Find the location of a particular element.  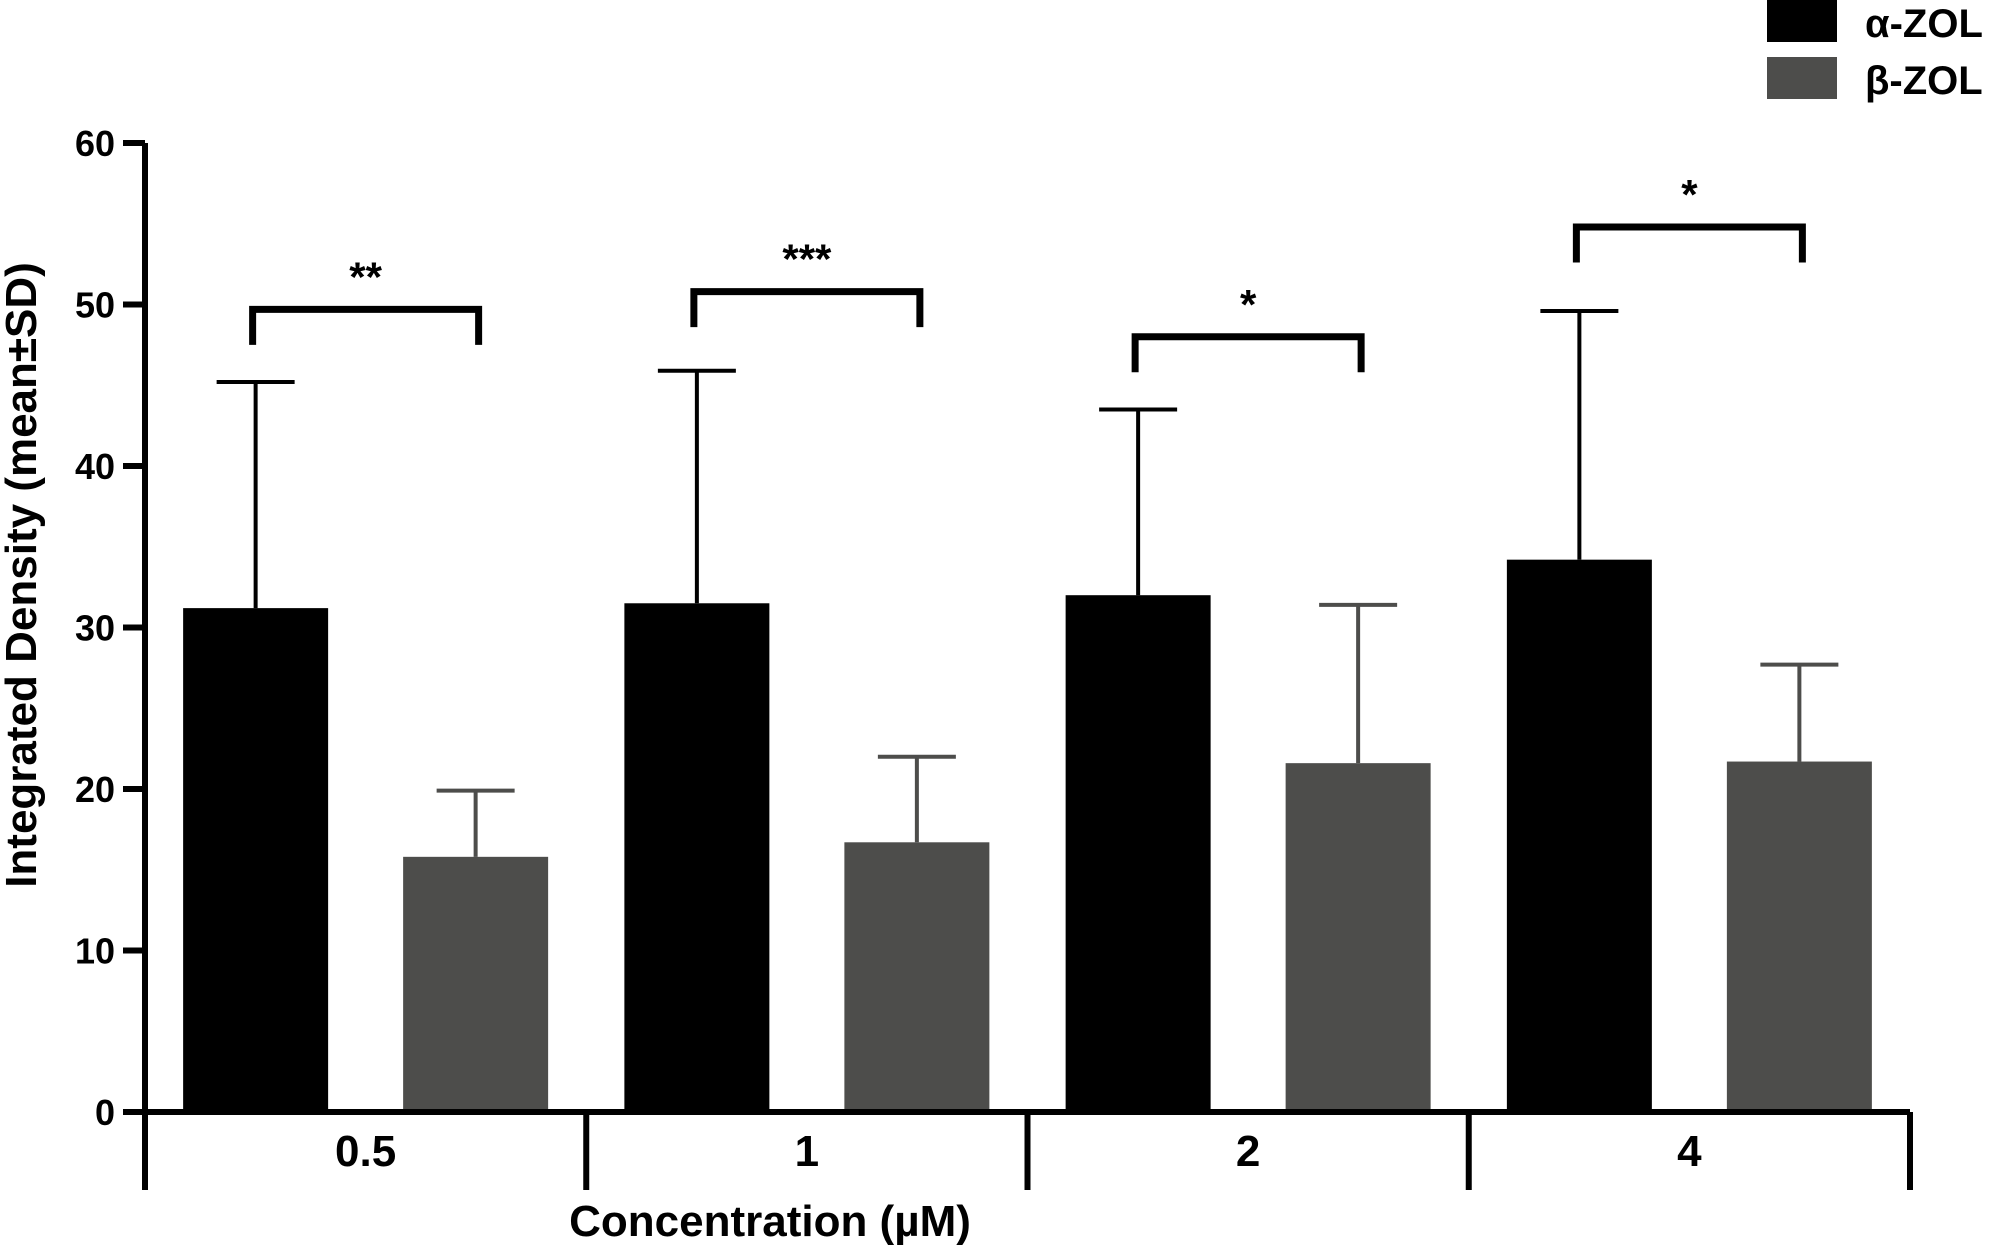

y-axis-title: Integrated Density (mean±SD) is located at coordinates (23, 575).